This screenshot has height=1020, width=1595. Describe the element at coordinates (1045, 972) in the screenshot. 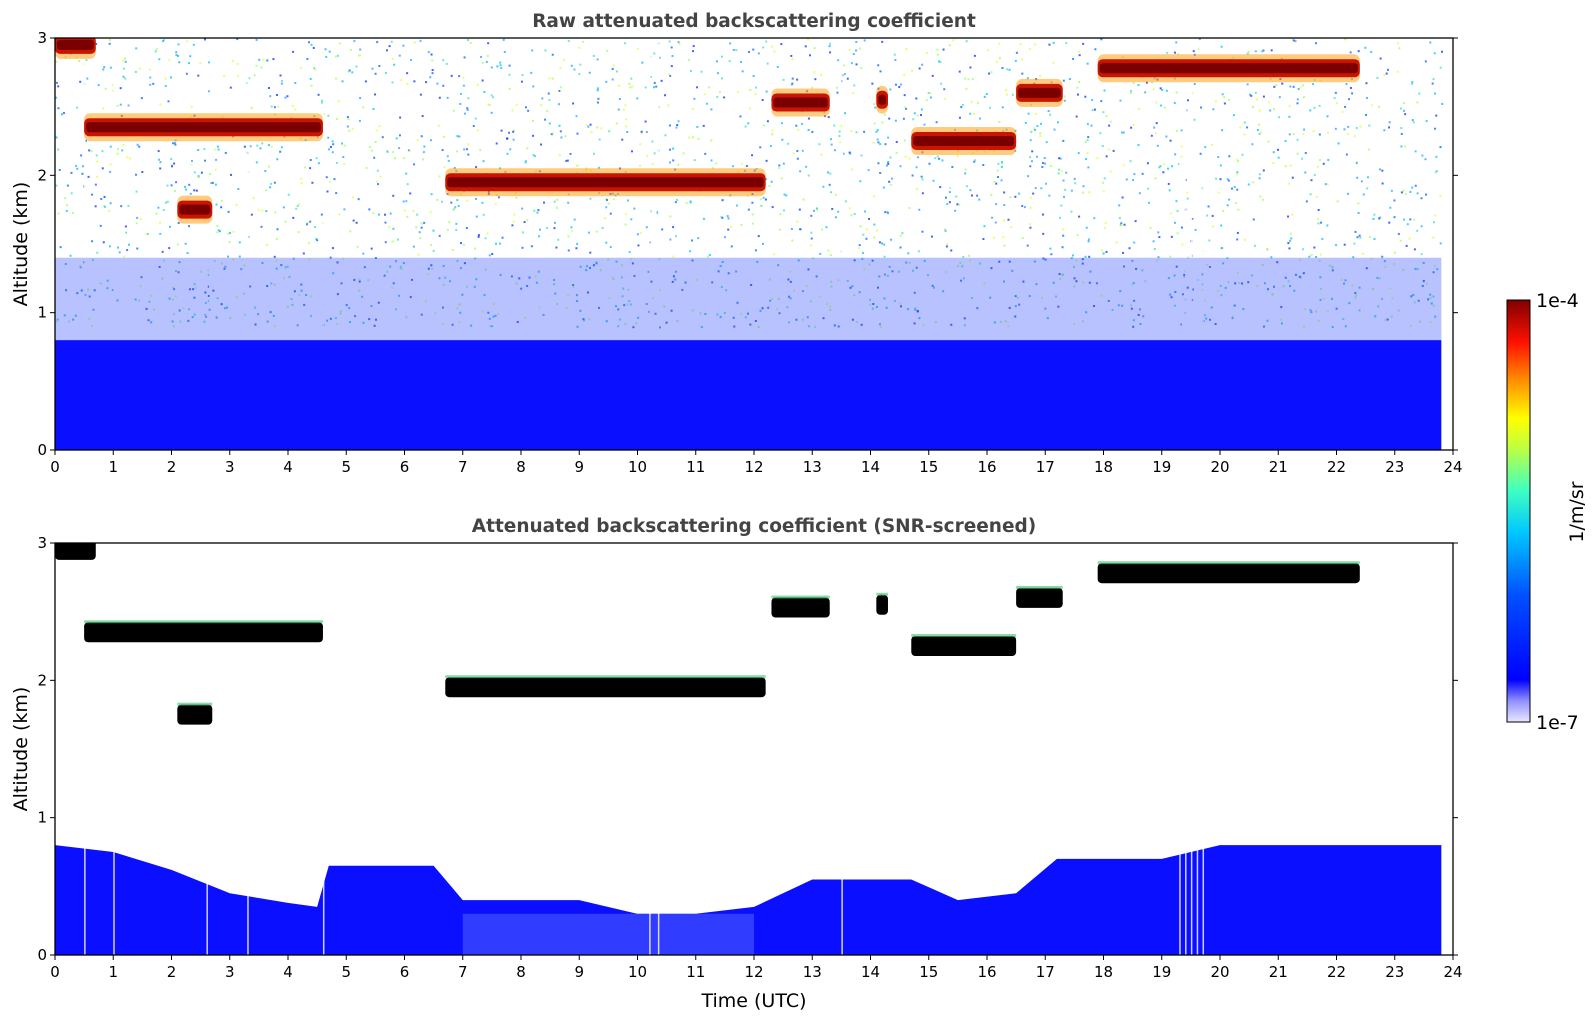

I see `x-tick-label: 17` at that location.